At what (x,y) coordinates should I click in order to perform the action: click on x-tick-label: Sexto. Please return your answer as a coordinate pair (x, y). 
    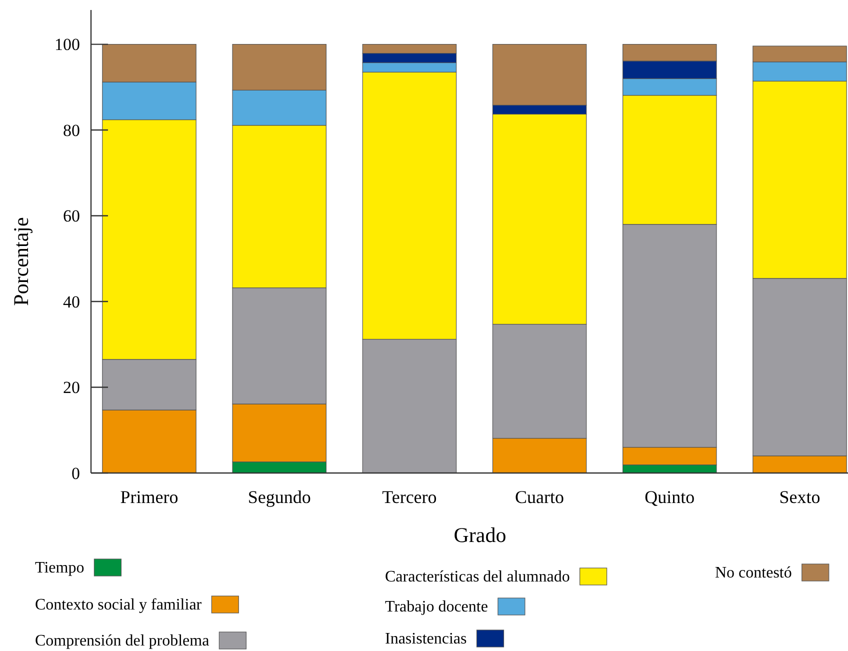
    Looking at the image, I should click on (799, 497).